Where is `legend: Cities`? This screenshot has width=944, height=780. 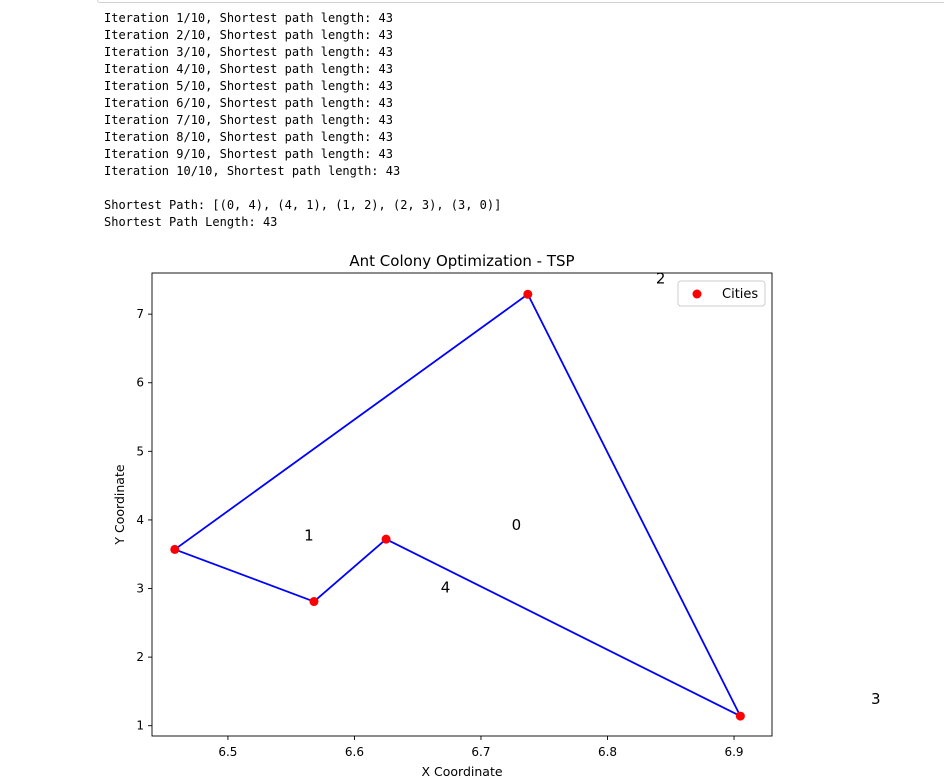
legend: Cities is located at coordinates (721, 293).